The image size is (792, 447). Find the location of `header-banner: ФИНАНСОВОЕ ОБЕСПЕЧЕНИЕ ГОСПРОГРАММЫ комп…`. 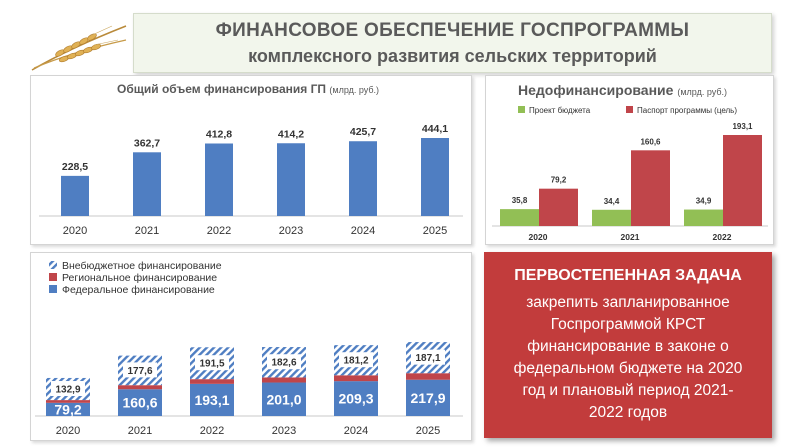

header-banner: ФИНАНСОВОЕ ОБЕСПЕЧЕНИЕ ГОСПРОГРАММЫ комп… is located at coordinates (452, 43).